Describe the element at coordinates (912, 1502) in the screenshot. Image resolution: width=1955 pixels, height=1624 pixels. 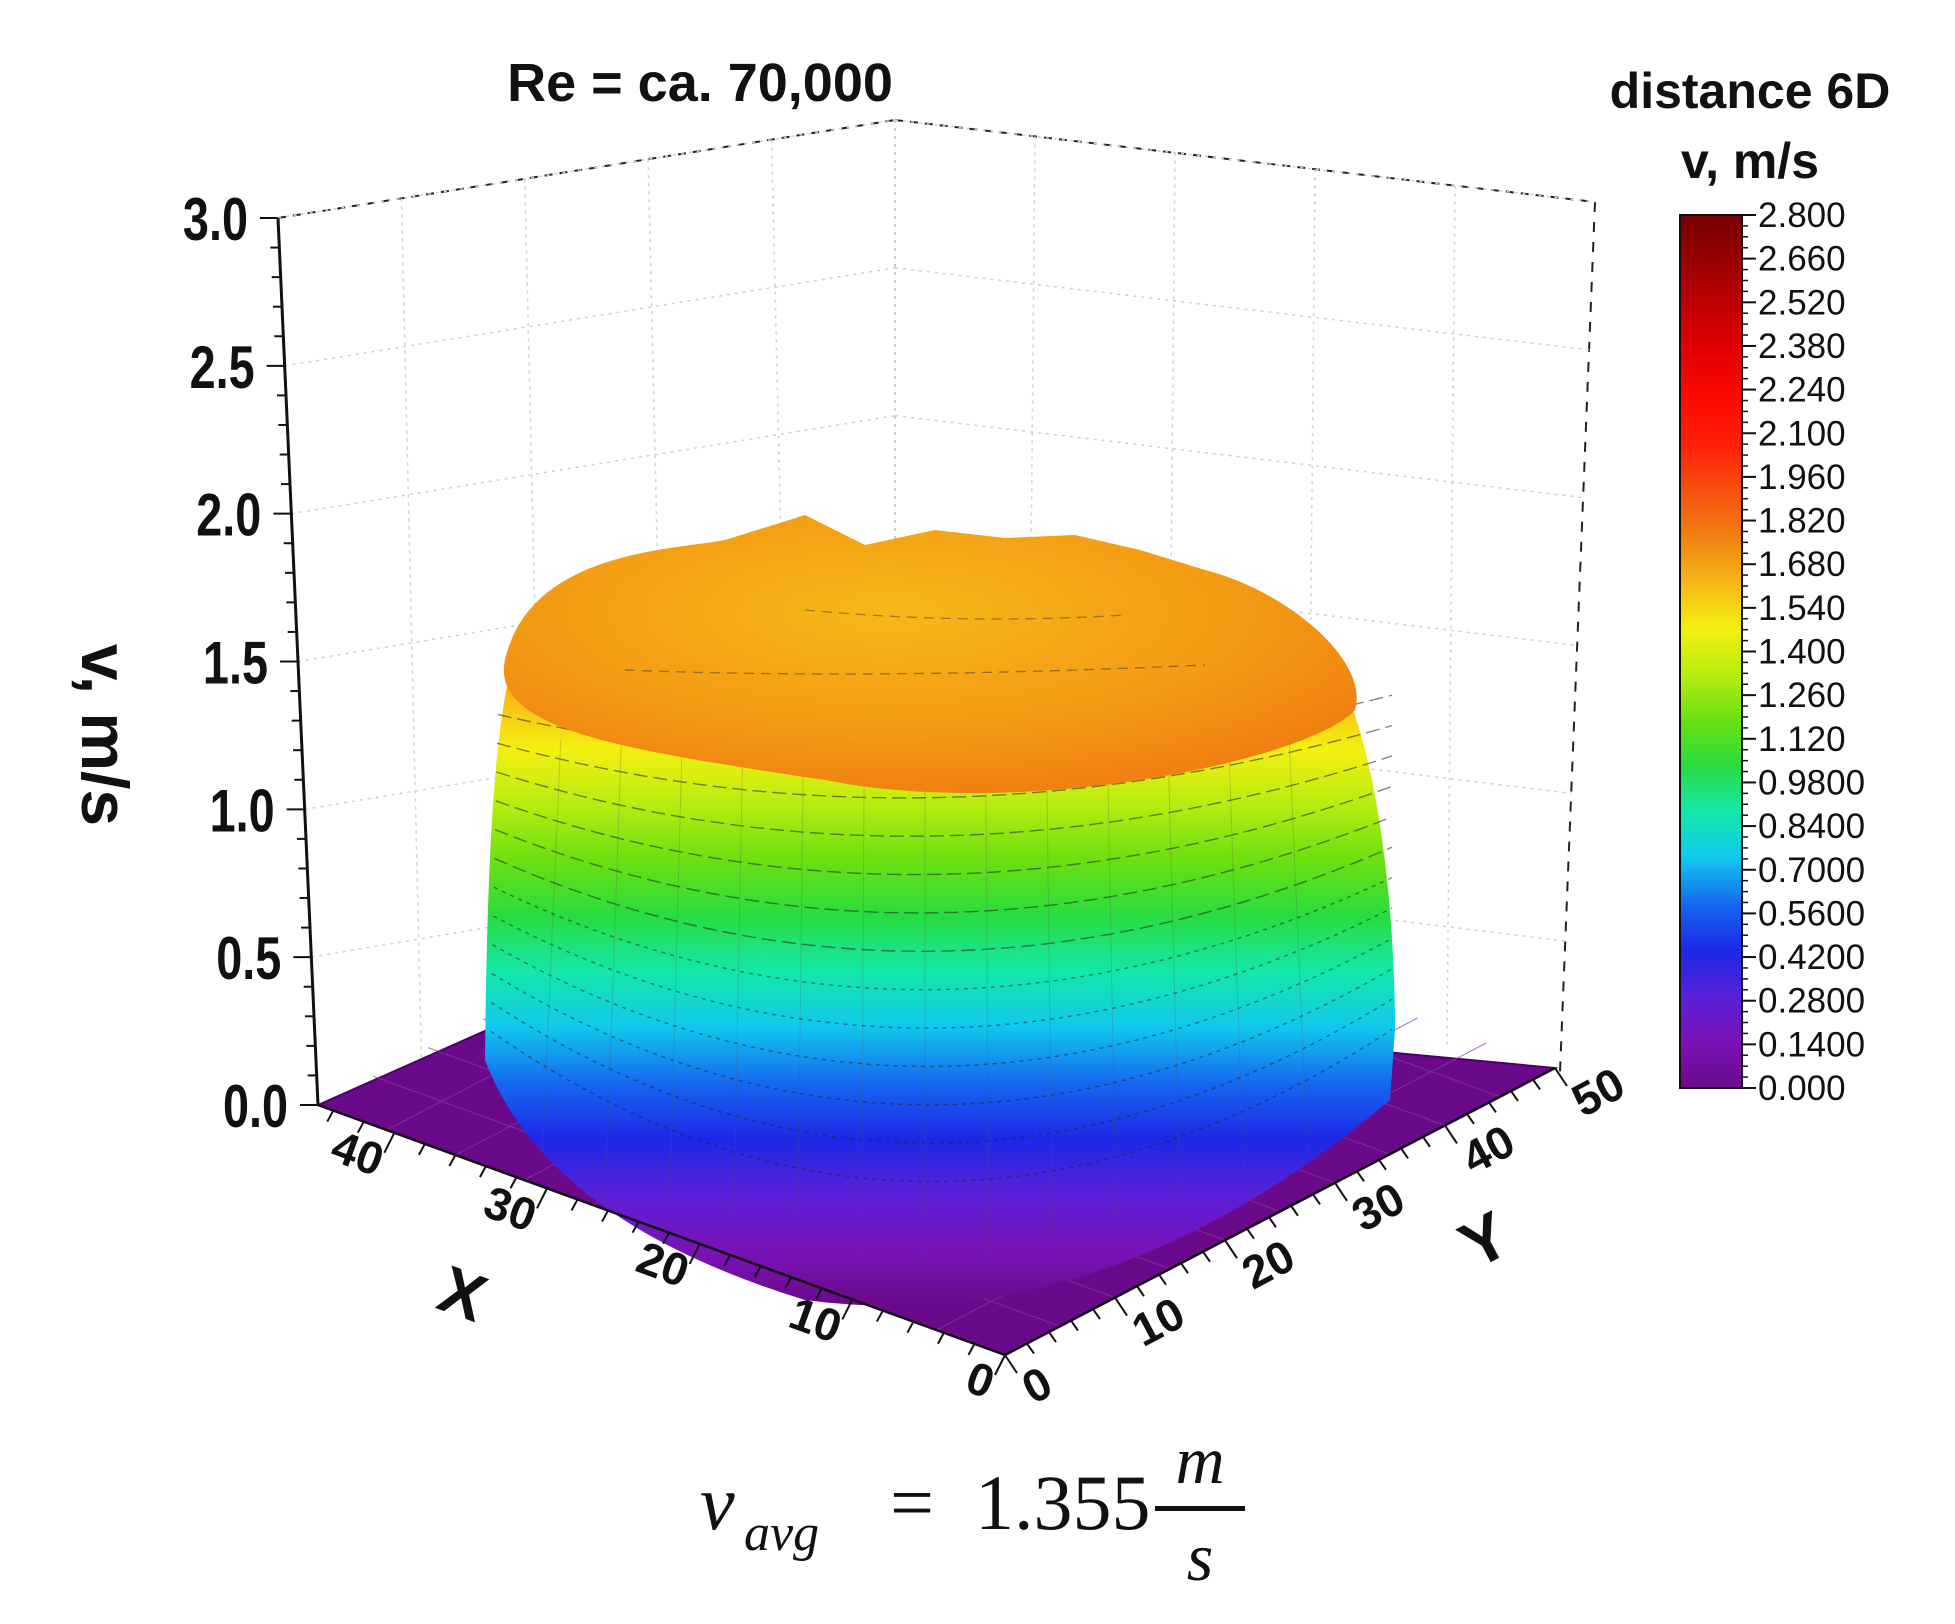
I see `avg-equals: =` at that location.